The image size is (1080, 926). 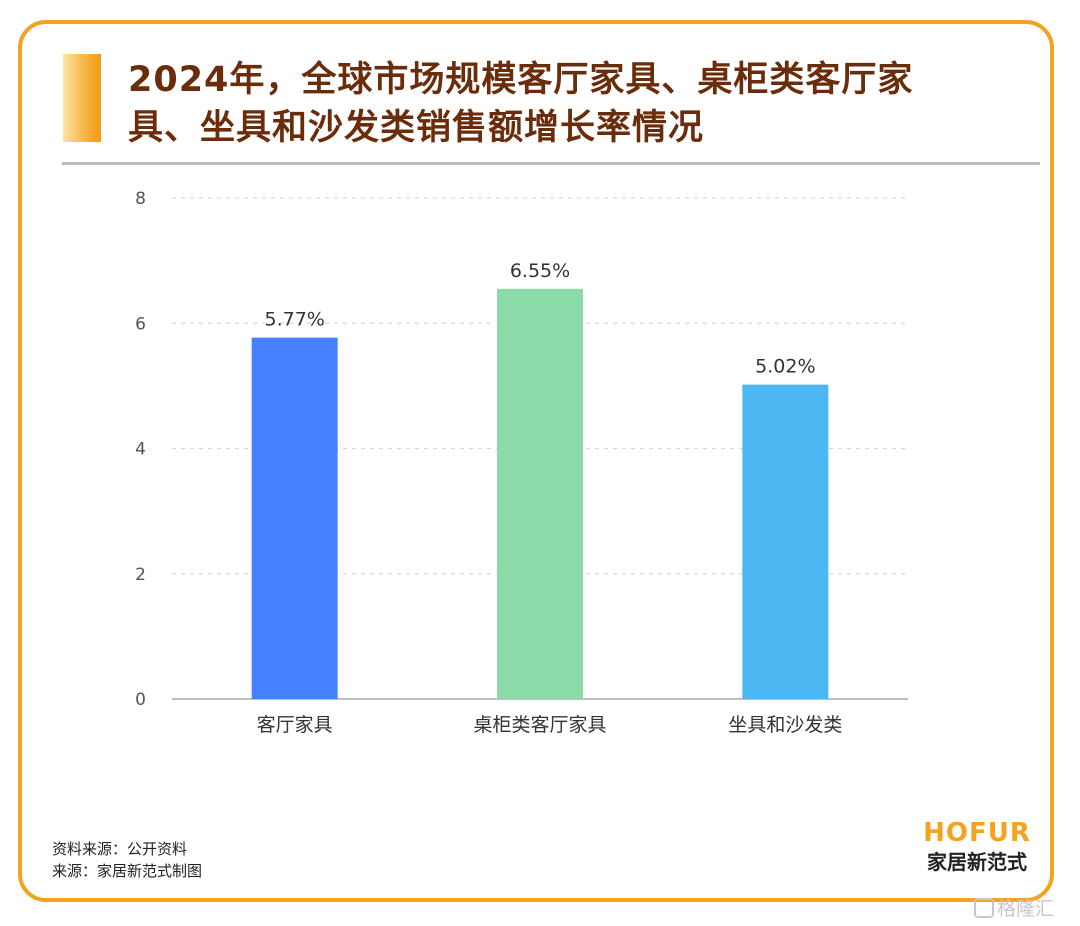 I want to click on data-label: 5.77%, so click(x=294, y=320).